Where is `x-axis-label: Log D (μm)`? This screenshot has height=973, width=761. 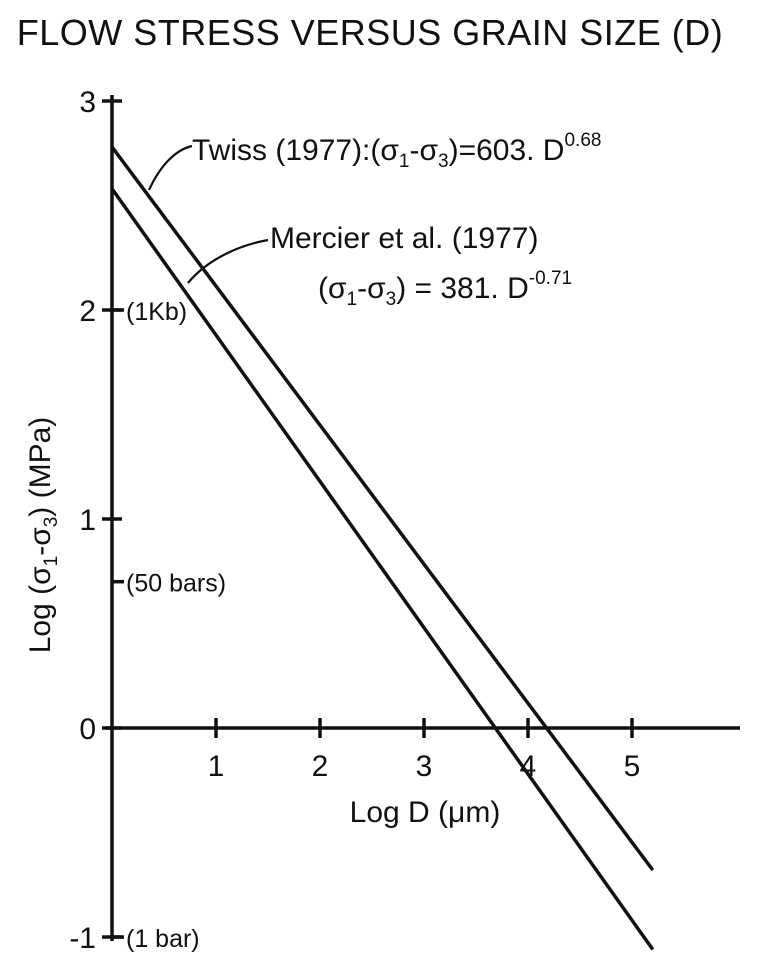
x-axis-label: Log D (μm) is located at coordinates (425, 812).